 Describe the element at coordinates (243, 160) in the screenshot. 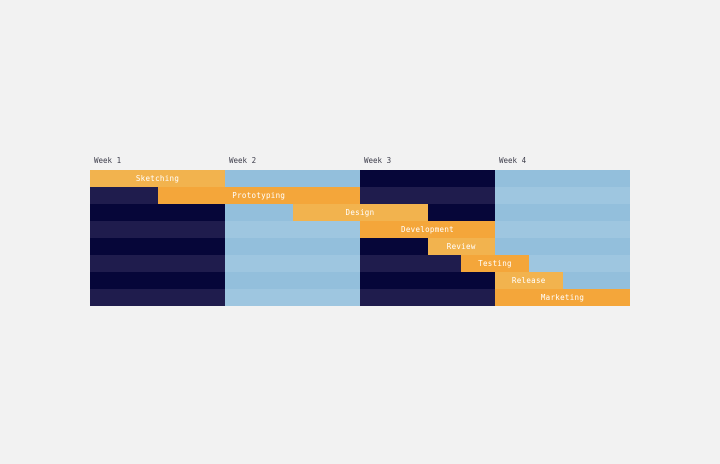

I see `week-label-2: Week 2` at that location.